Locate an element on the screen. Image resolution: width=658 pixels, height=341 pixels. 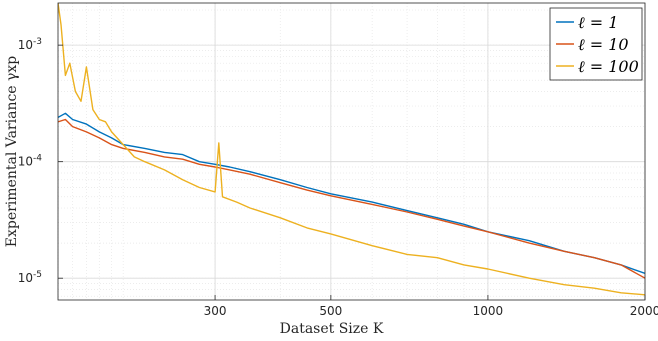
y-axis-title: Experimental Variance γxp is located at coordinates (12, 152).